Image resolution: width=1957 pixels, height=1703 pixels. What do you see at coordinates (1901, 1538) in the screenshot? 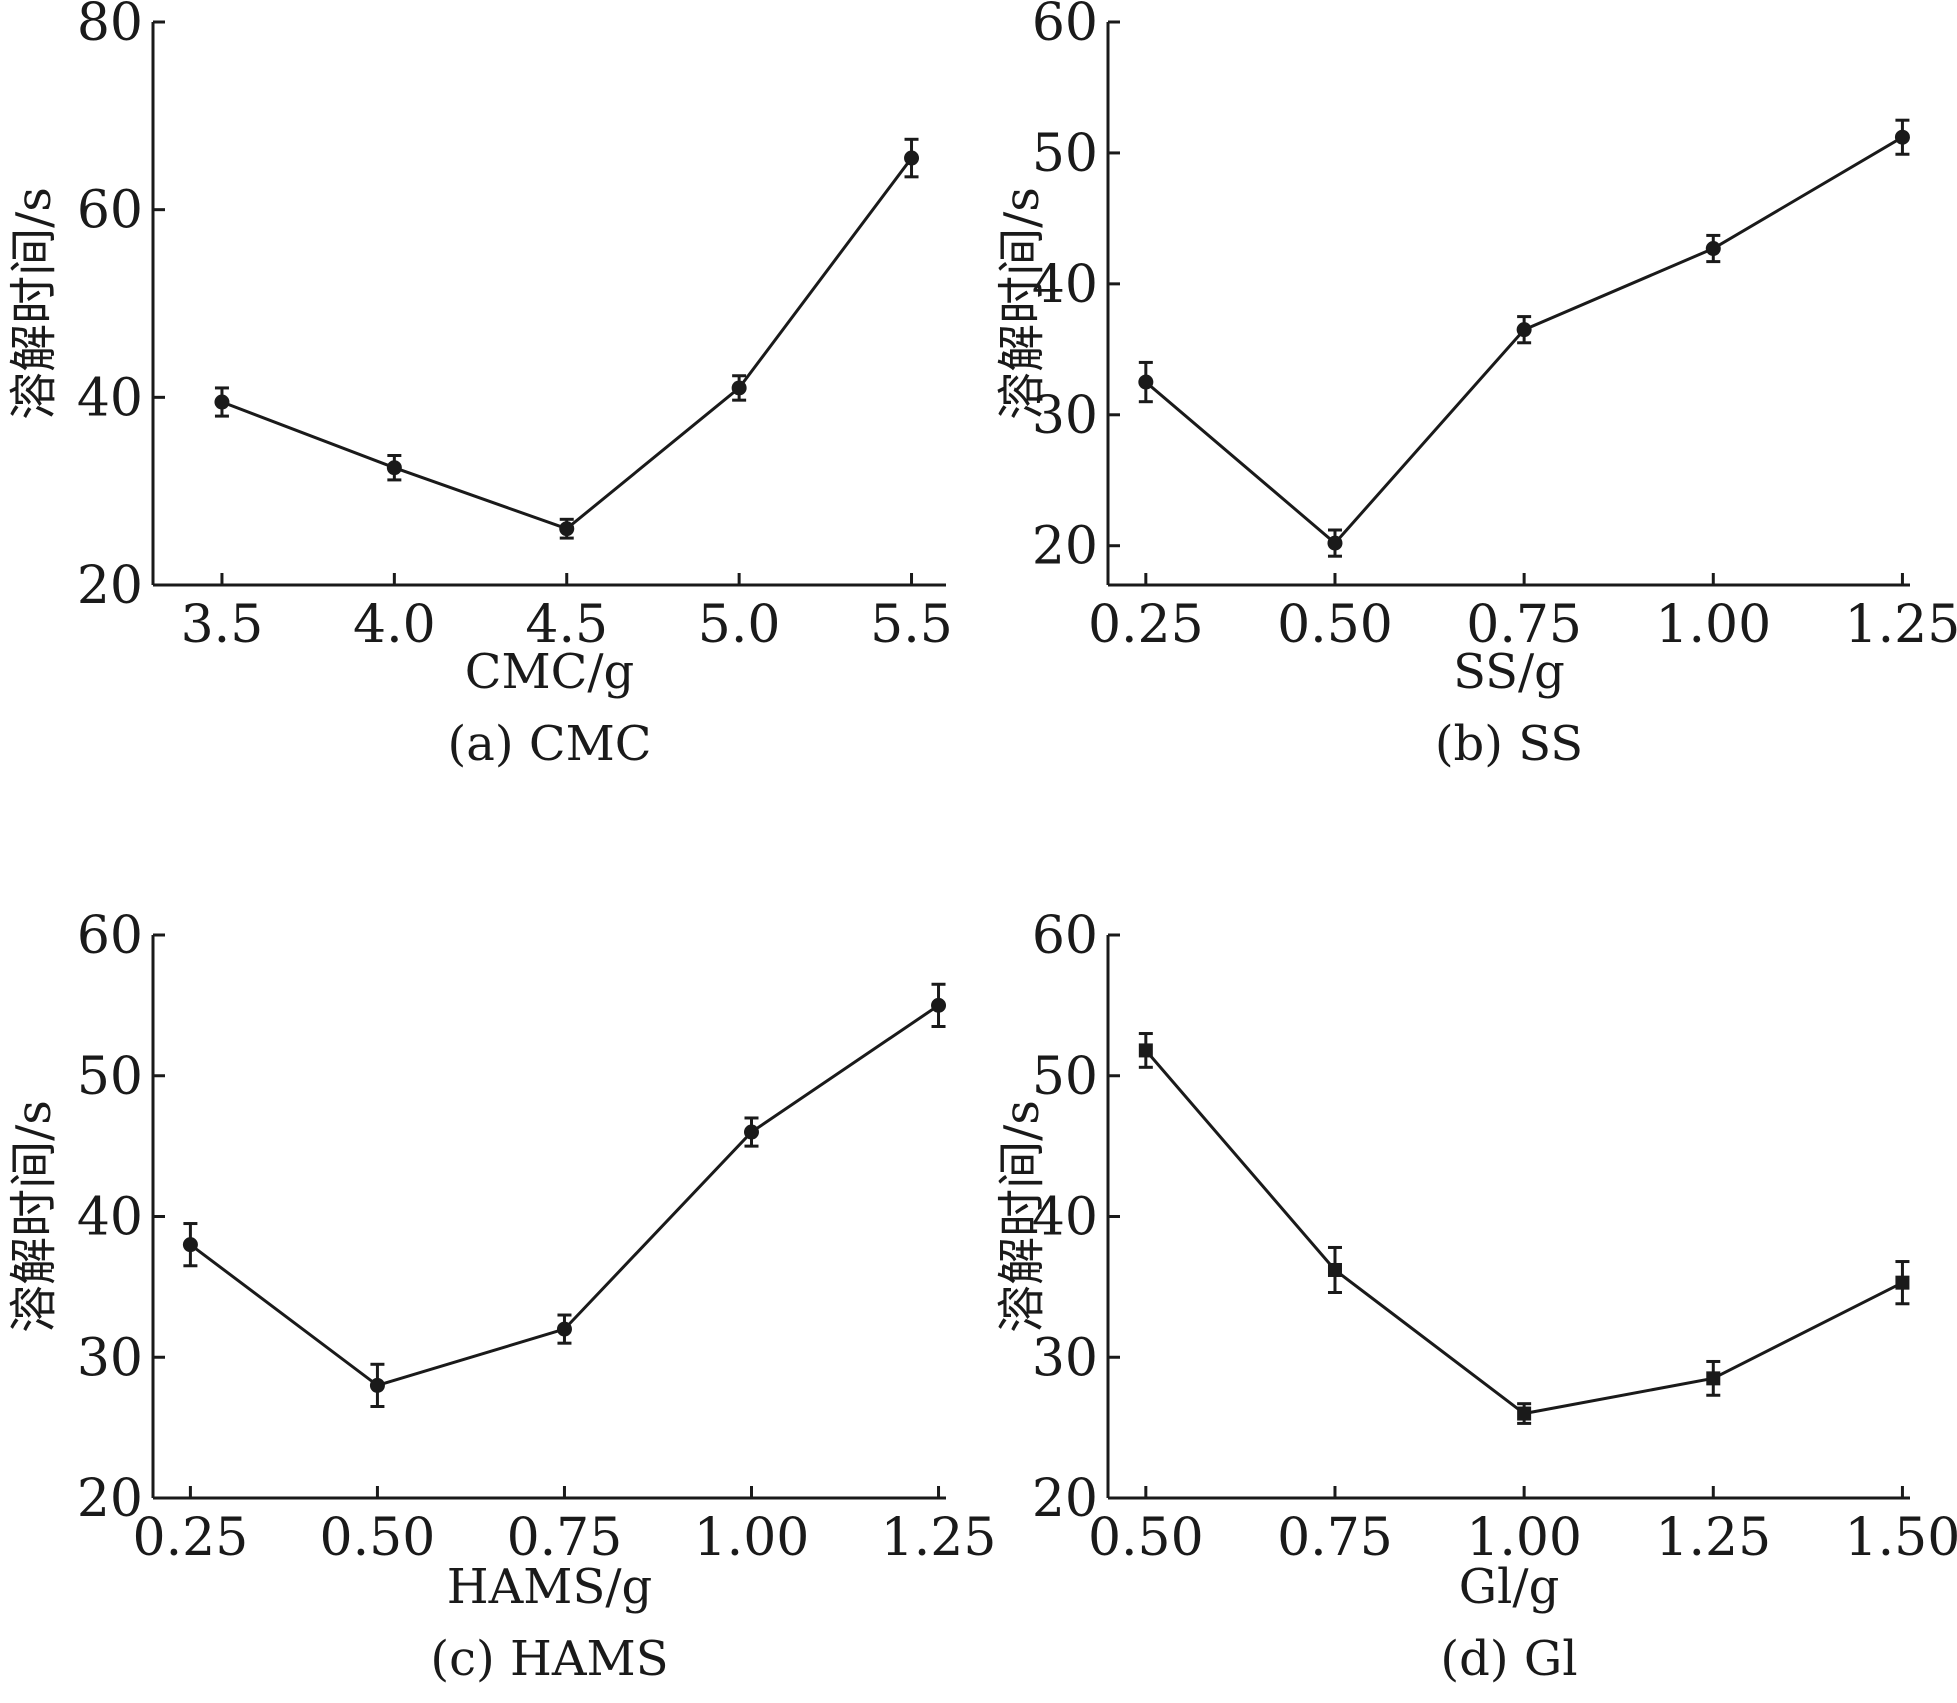
I see `x-tick-label: 1.50` at bounding box center [1901, 1538].